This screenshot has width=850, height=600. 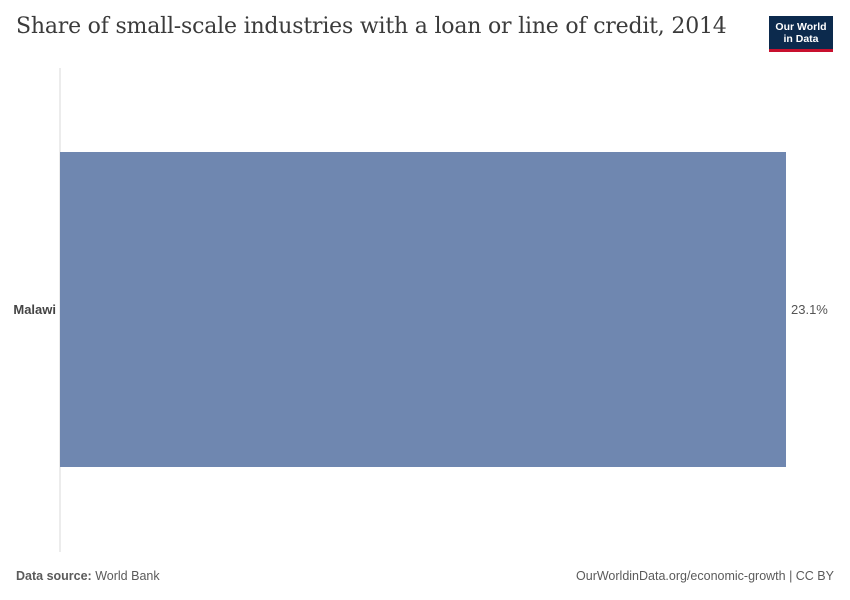 I want to click on owid-logo: Our World in Data, so click(x=801, y=34).